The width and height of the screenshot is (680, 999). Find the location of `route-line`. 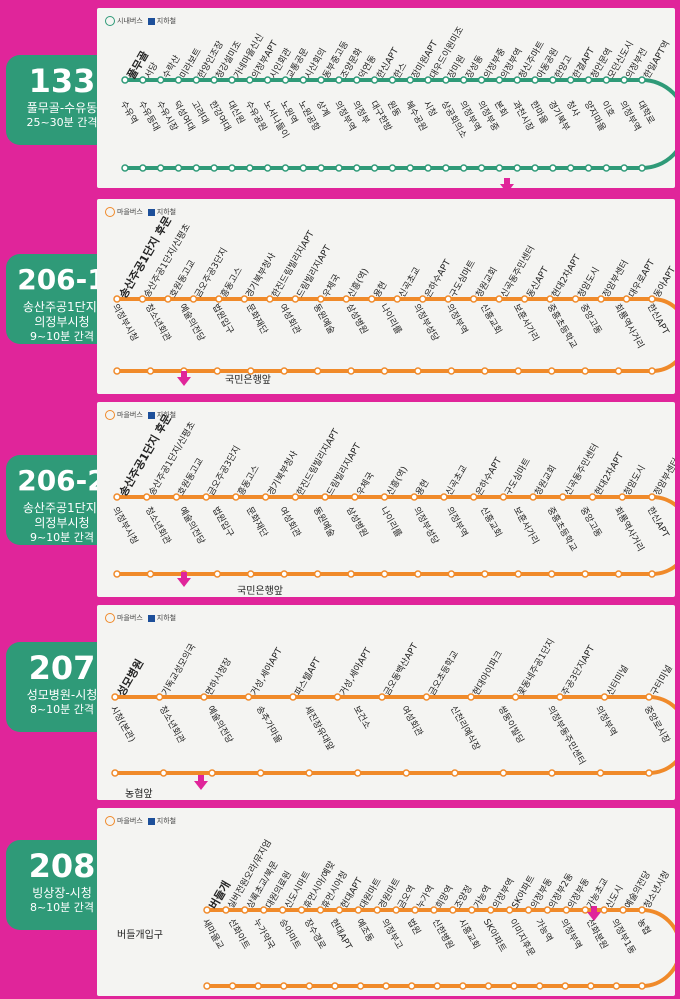

route-line is located at coordinates (398, 124).